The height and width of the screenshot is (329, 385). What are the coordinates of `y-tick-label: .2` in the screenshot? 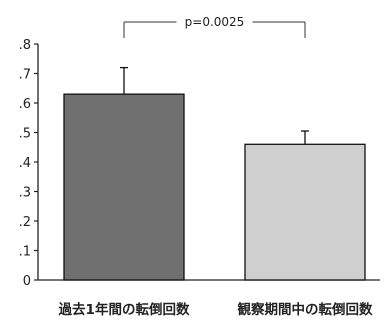 It's located at (25, 222).